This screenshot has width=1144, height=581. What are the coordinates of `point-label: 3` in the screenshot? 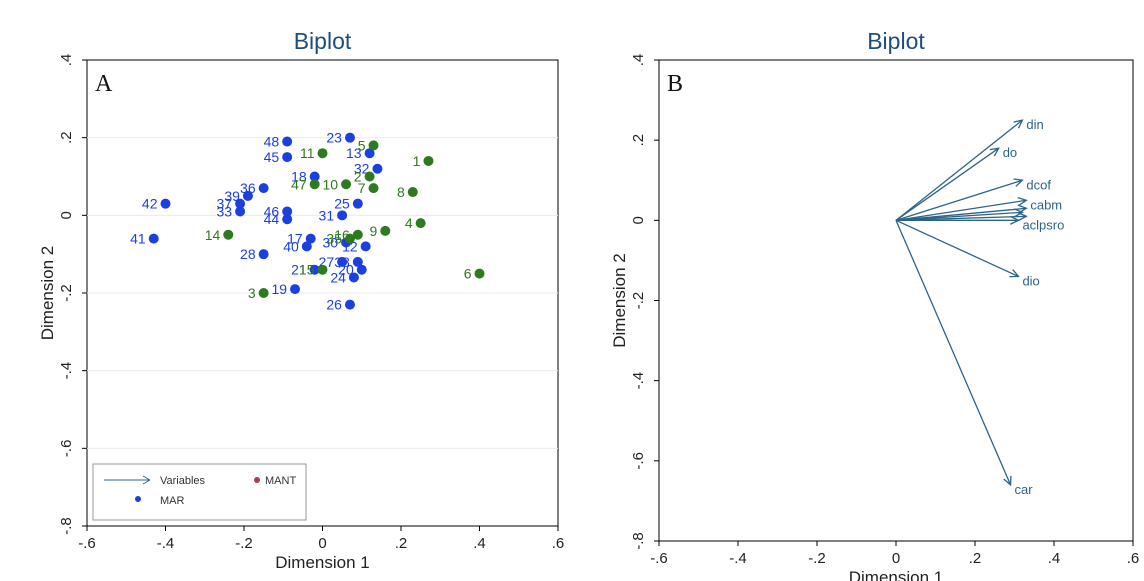 It's located at (252, 293).